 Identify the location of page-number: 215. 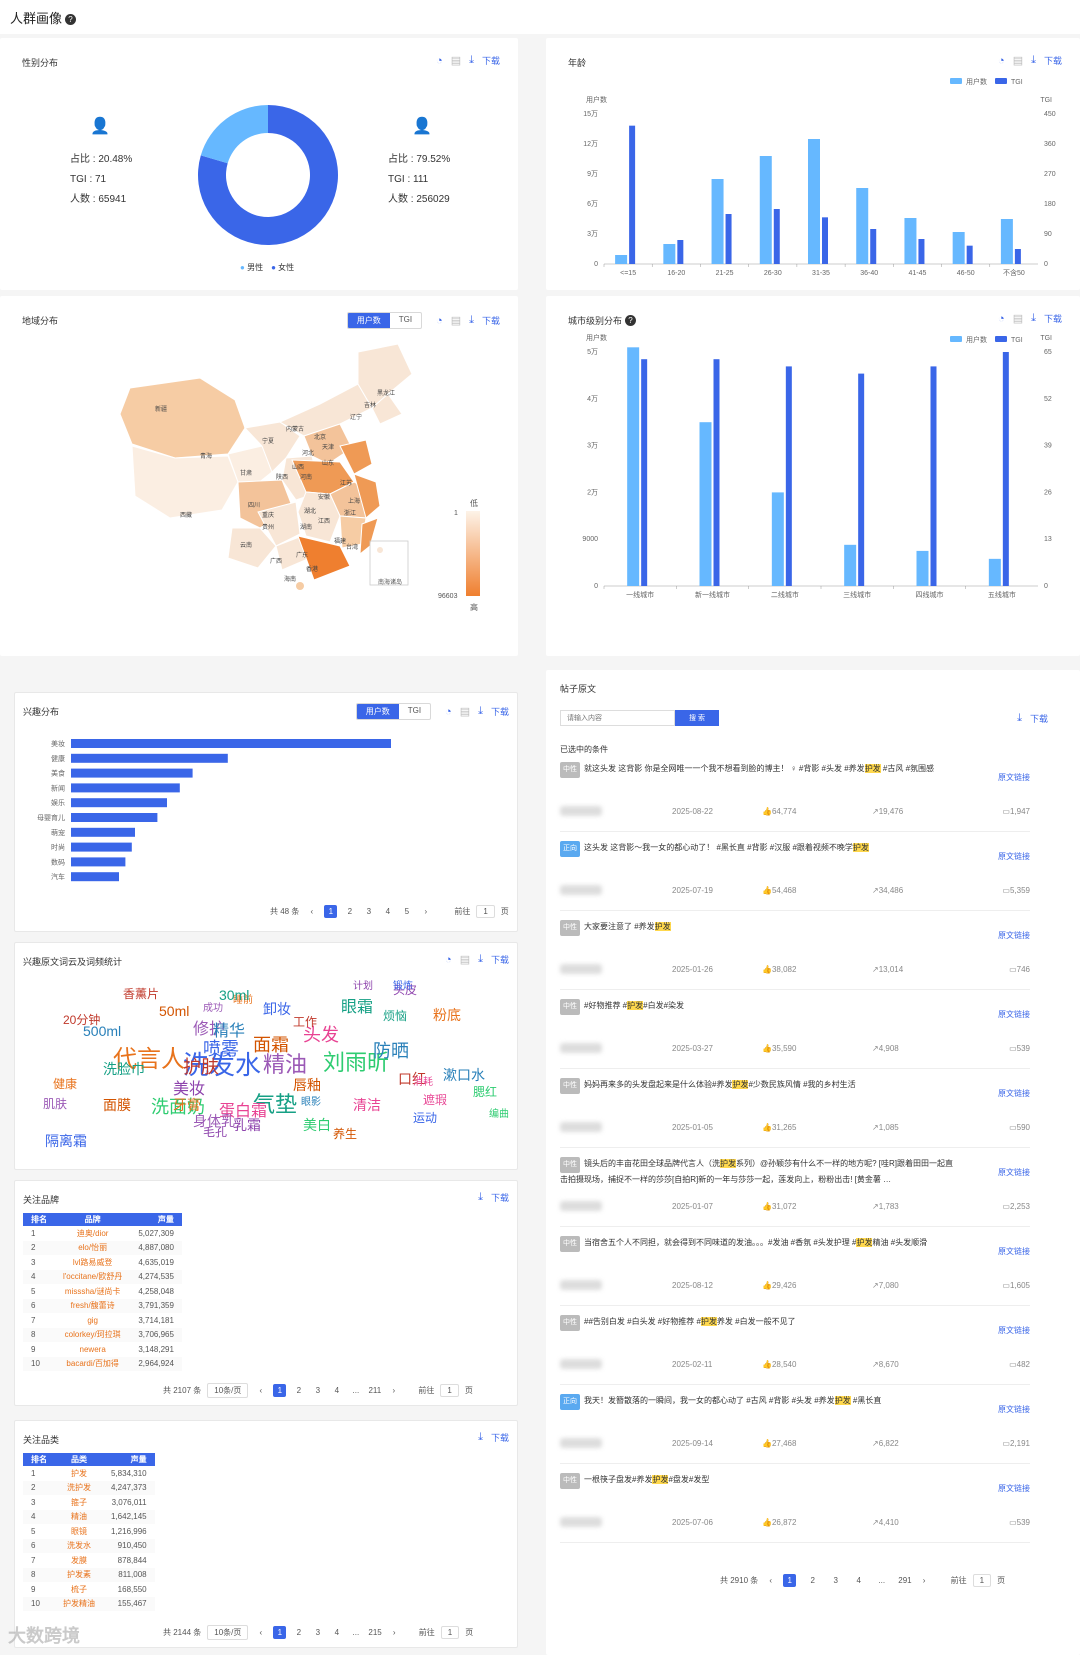
(375, 1632).